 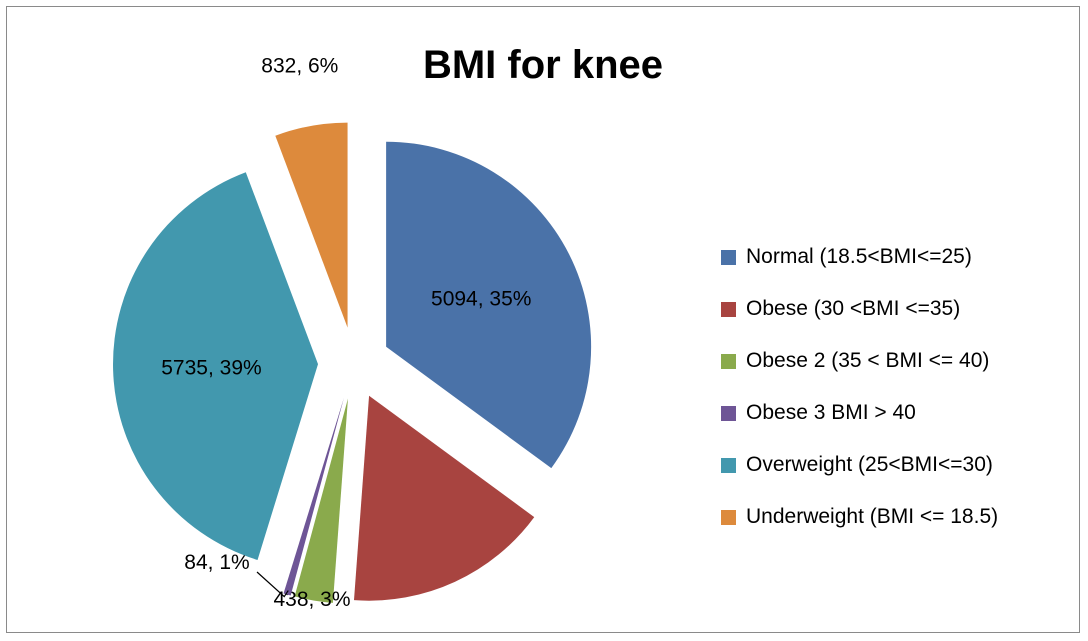 What do you see at coordinates (311, 599) in the screenshot?
I see `data-label: 438, 3%` at bounding box center [311, 599].